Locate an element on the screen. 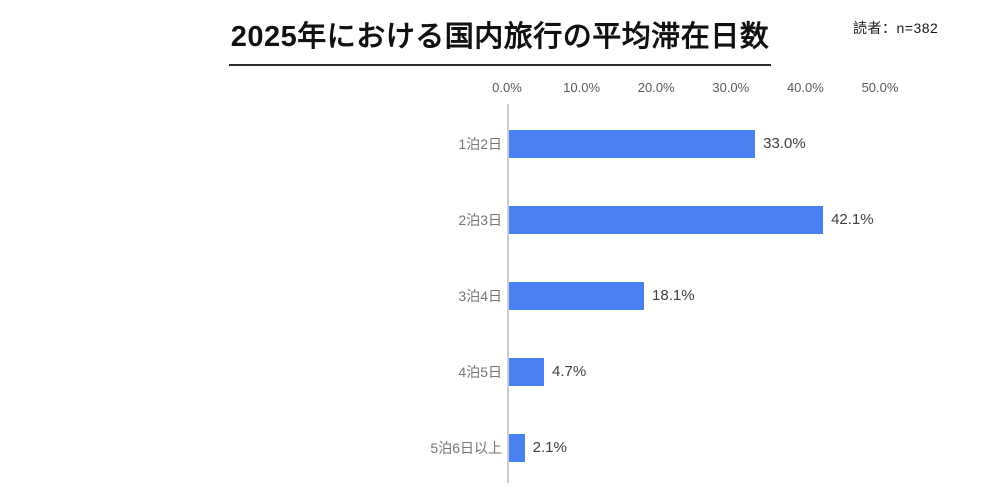 The height and width of the screenshot is (500, 1000). x-tick-label: 0.0% is located at coordinates (507, 87).